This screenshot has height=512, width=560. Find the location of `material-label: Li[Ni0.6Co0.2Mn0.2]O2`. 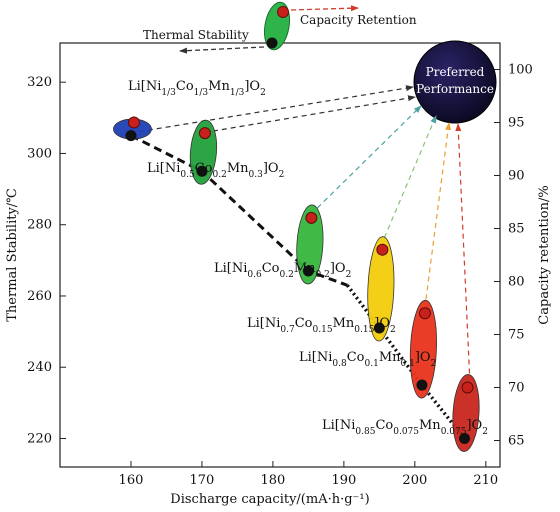

material-label: Li[Ni0.6Co0.2Mn0.2]O2 is located at coordinates (282, 270).